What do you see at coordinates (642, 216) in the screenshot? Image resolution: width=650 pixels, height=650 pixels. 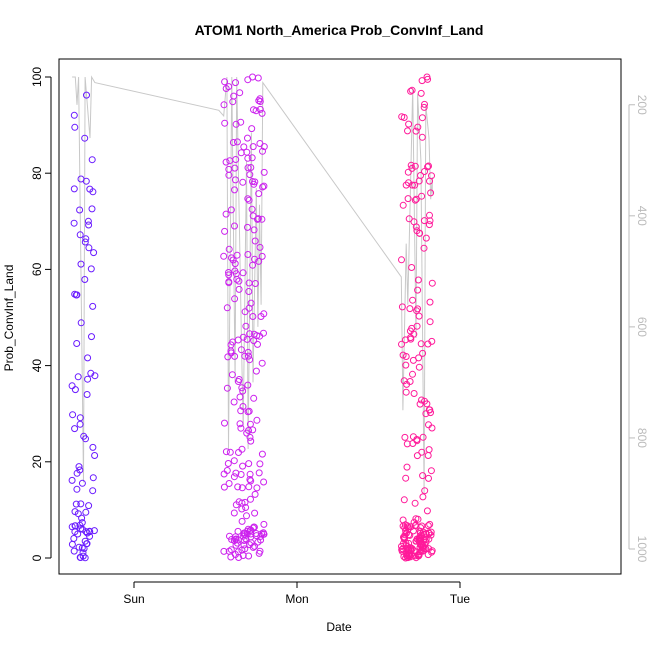 I see `y2-tick-label: 400` at bounding box center [642, 216].